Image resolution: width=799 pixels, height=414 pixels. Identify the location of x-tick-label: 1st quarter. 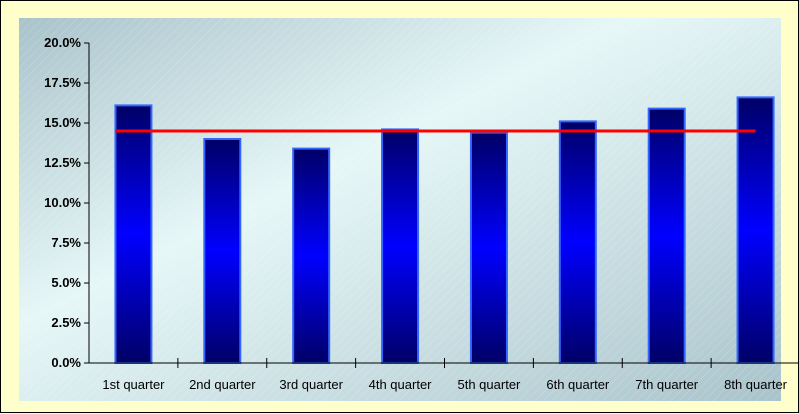
(133, 384).